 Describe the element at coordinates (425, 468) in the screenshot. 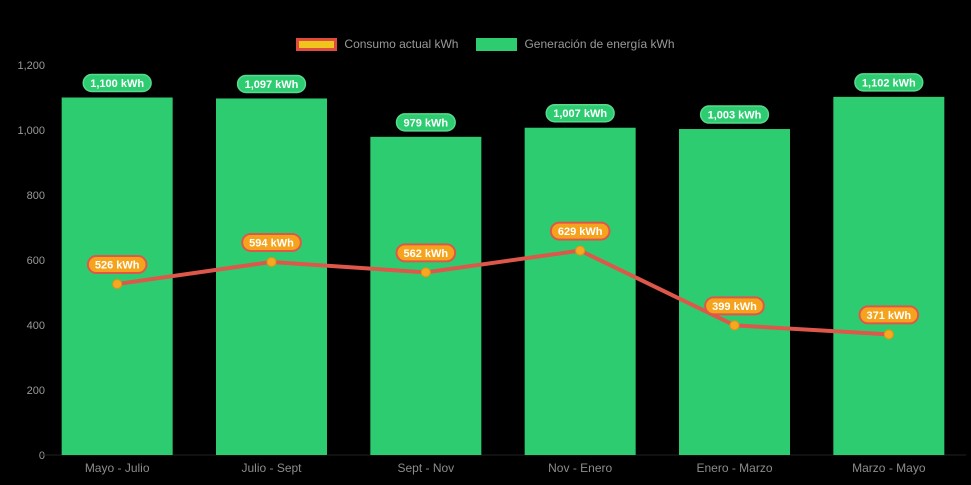

I see `x-axis-category-label: Sept - Nov` at that location.